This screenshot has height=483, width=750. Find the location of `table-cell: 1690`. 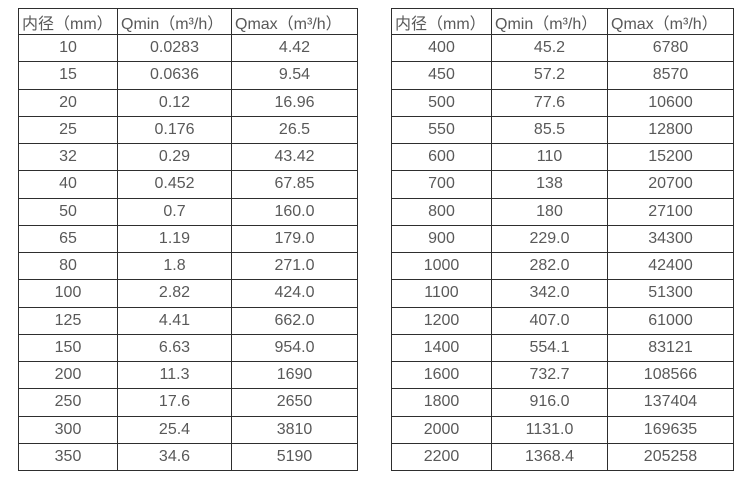

table-cell: 1690 is located at coordinates (294, 375).